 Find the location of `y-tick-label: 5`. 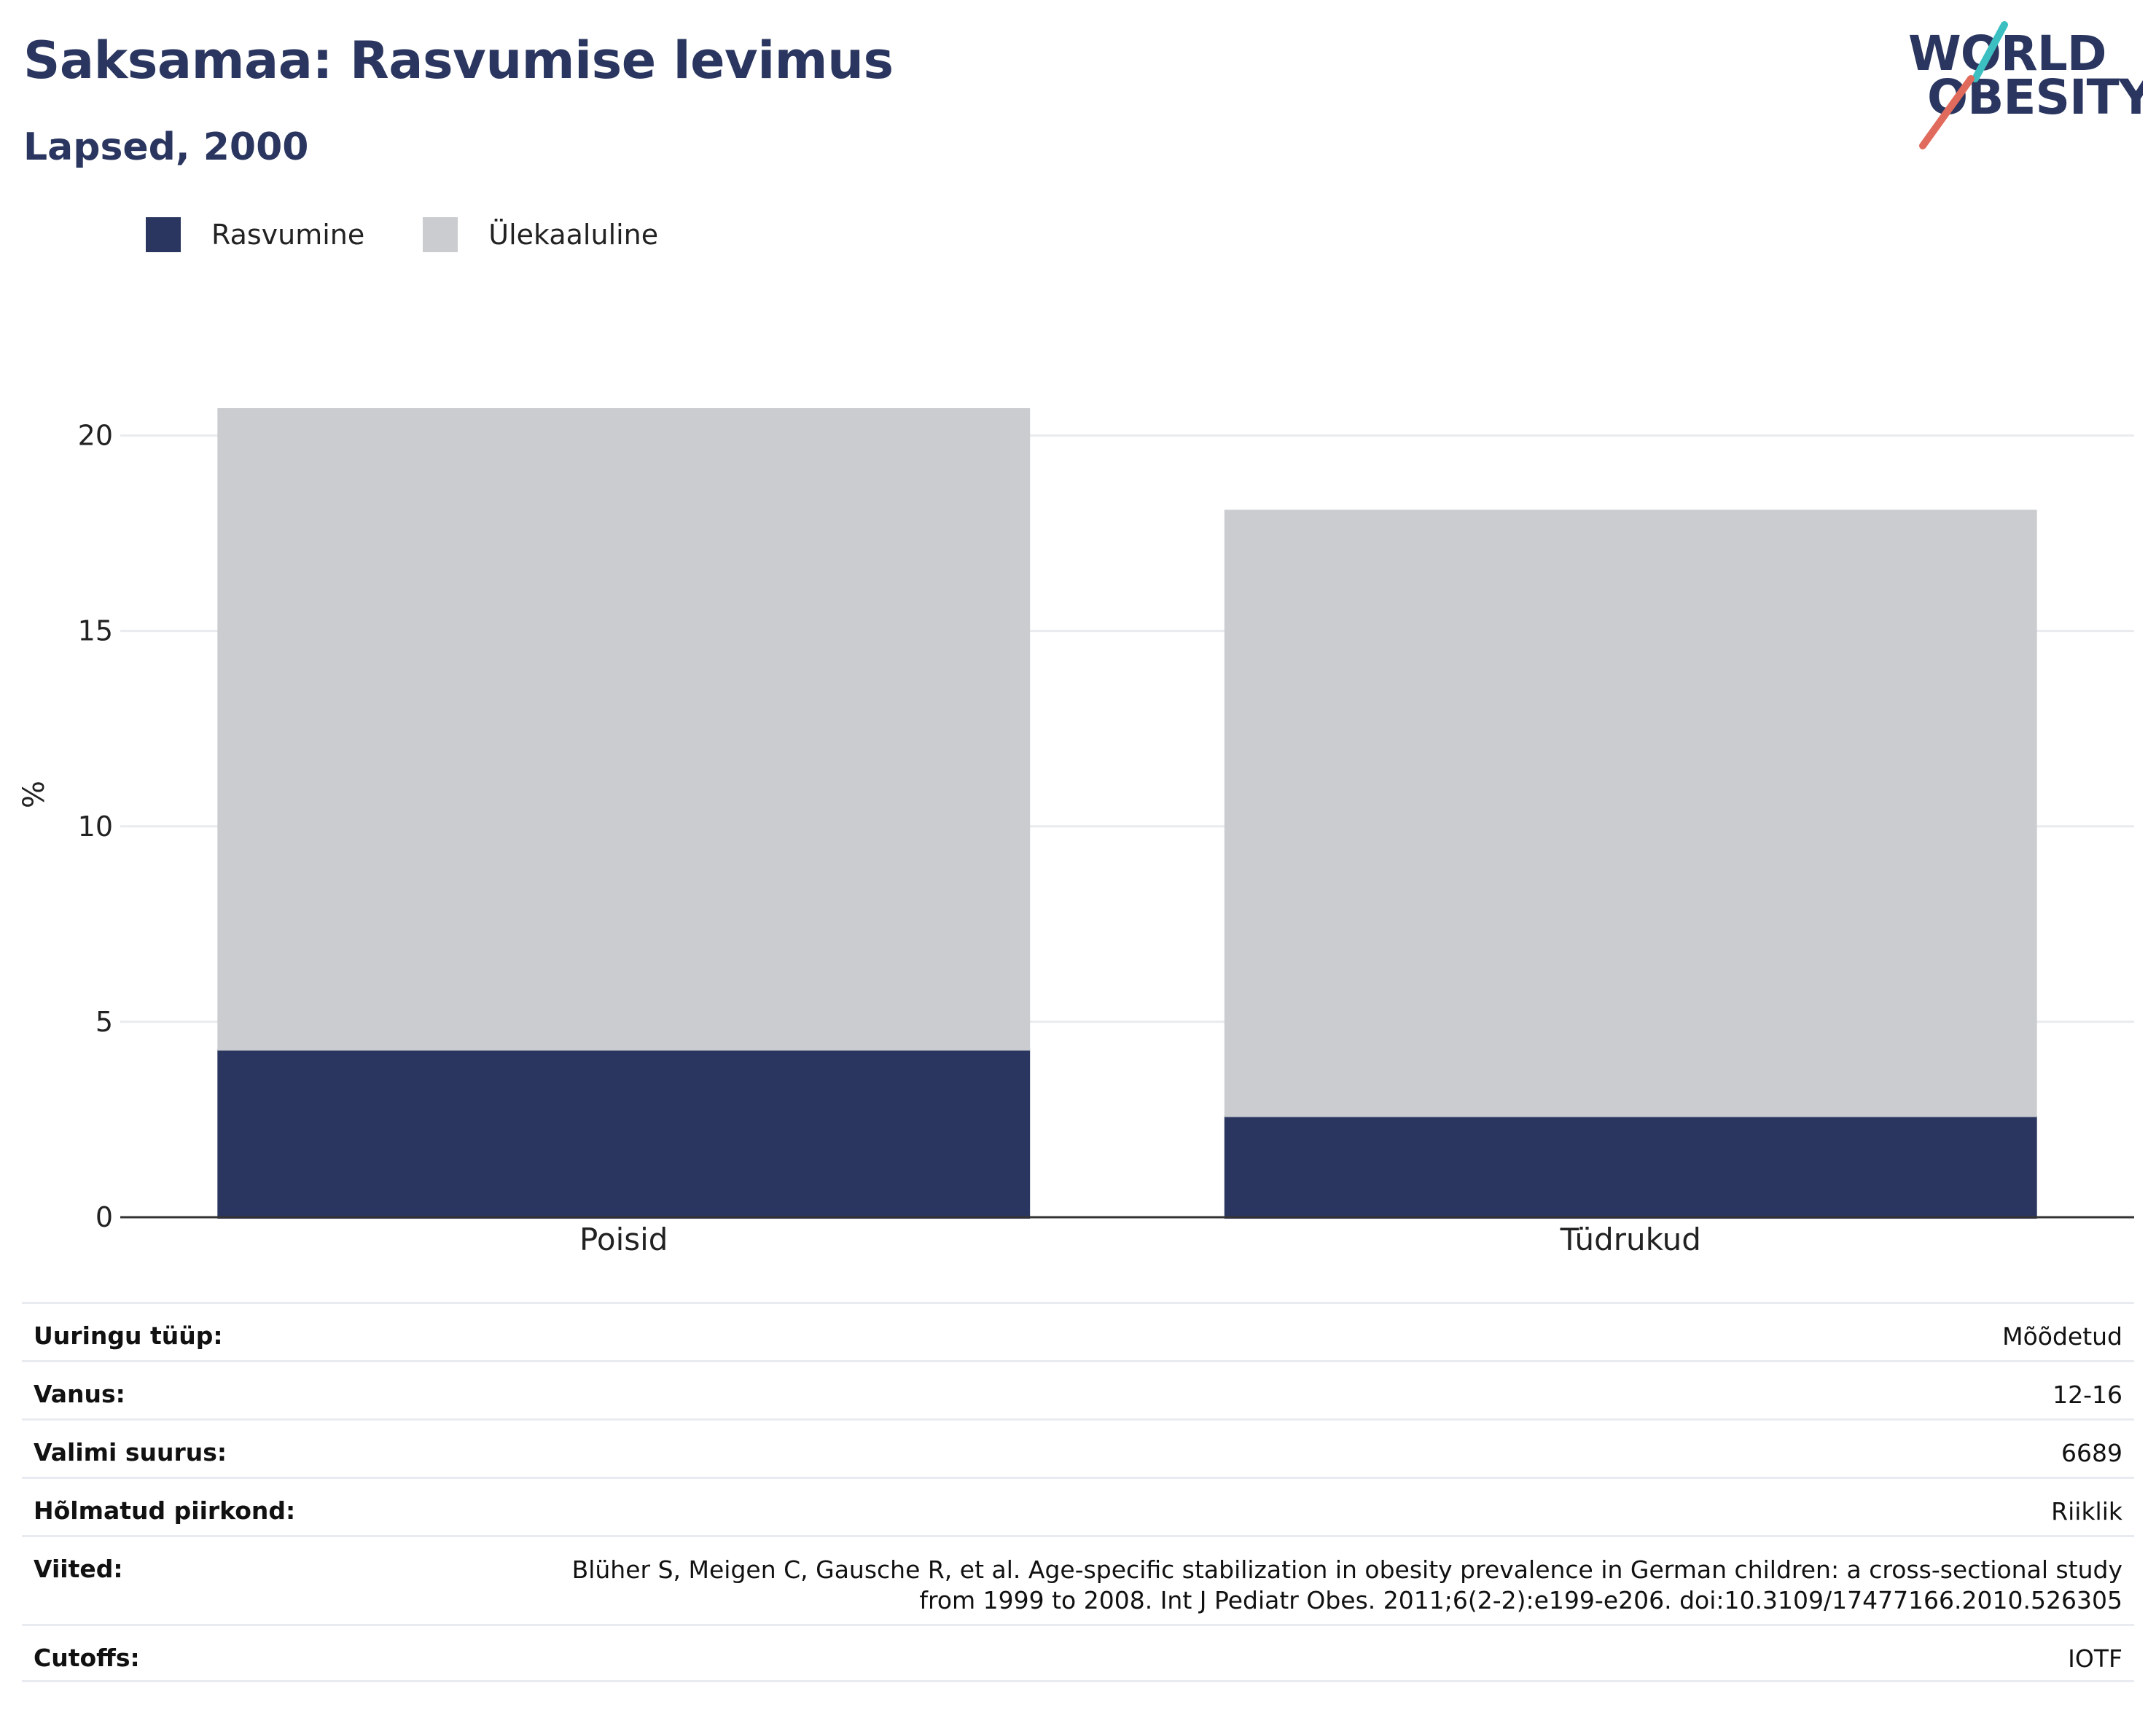

y-tick-label: 5 is located at coordinates (104, 1022).